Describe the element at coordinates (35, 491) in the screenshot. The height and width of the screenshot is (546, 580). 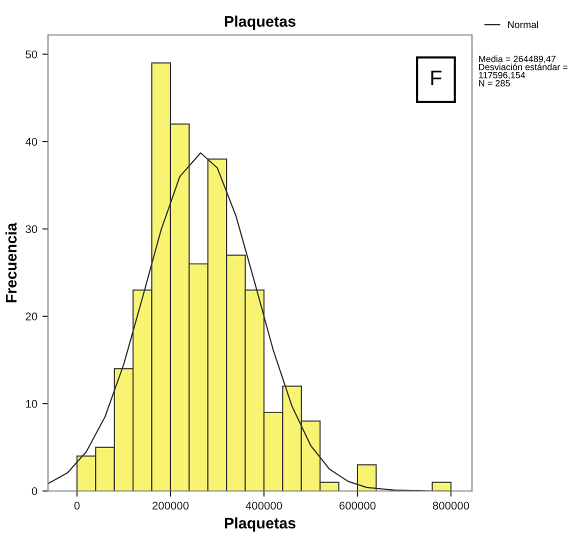
I see `y-tick-label: 0` at that location.